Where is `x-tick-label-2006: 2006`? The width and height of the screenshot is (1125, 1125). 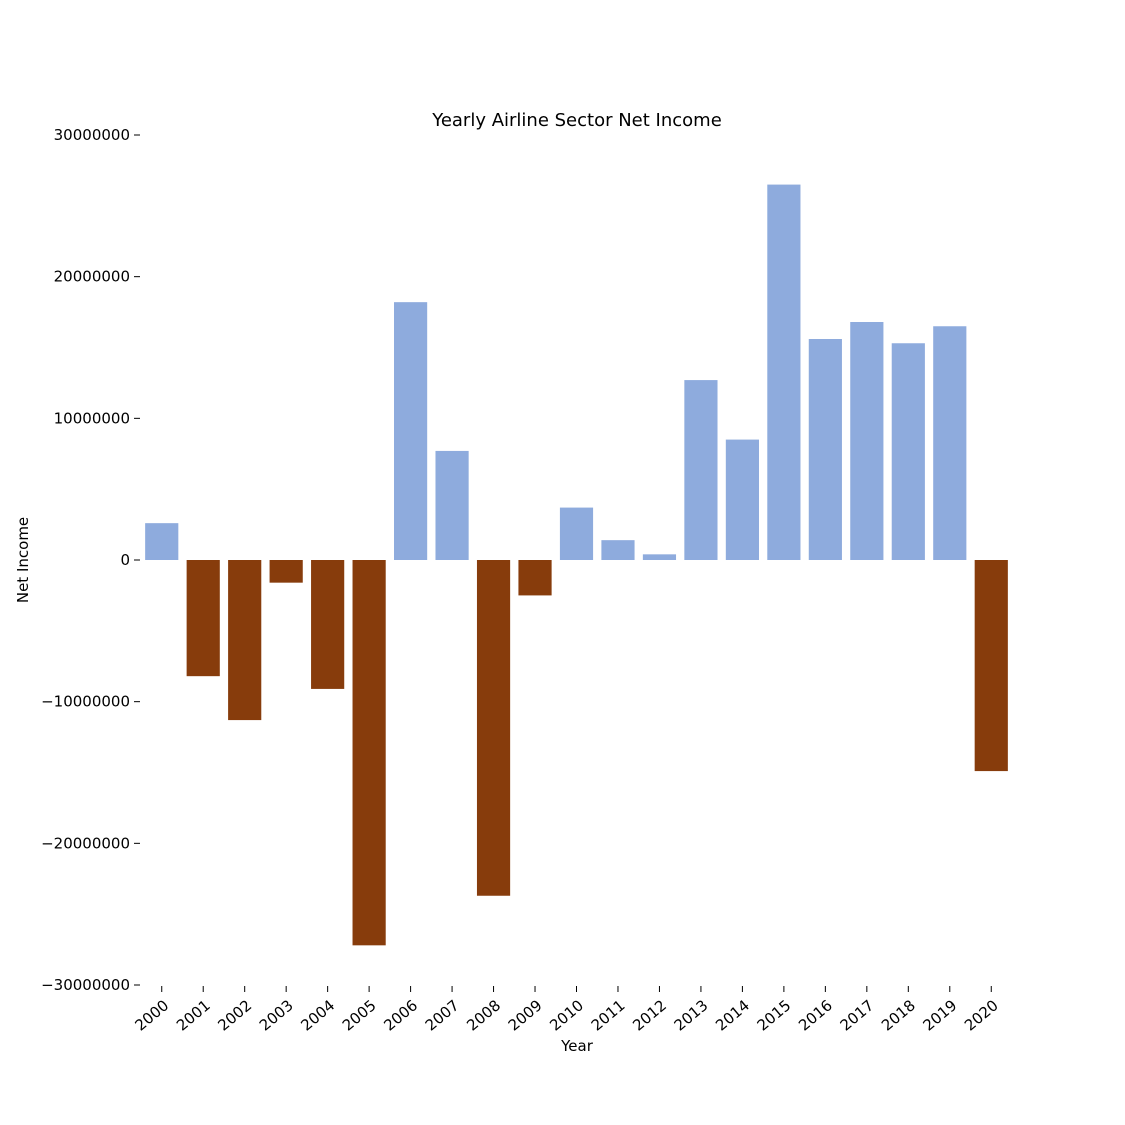 x-tick-label-2006: 2006 is located at coordinates (400, 1015).